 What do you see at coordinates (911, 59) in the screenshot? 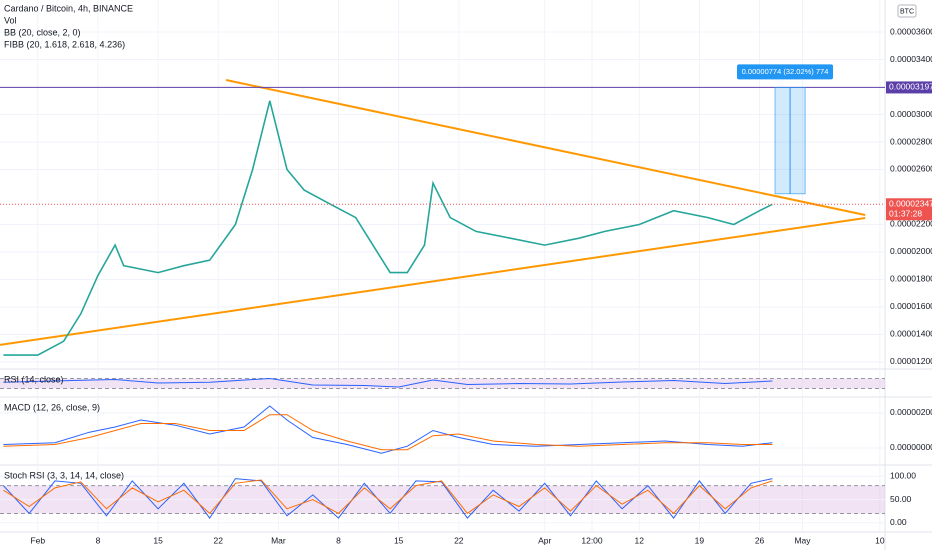
I see `y-tick-label: 0.00003400` at bounding box center [911, 59].